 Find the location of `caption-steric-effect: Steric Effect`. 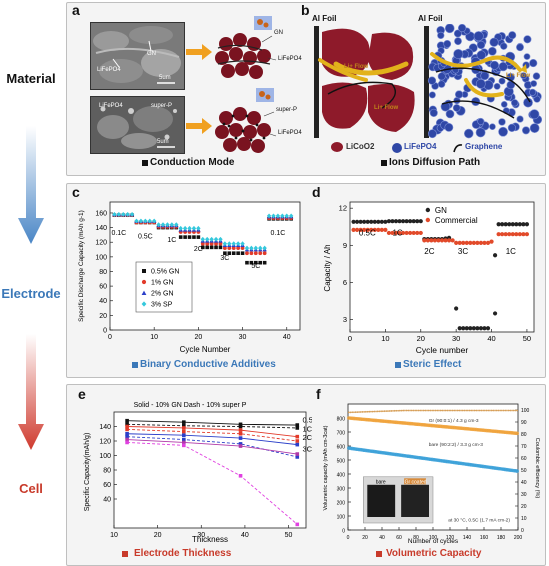

caption-steric-effect: Steric Effect is located at coordinates (432, 364).